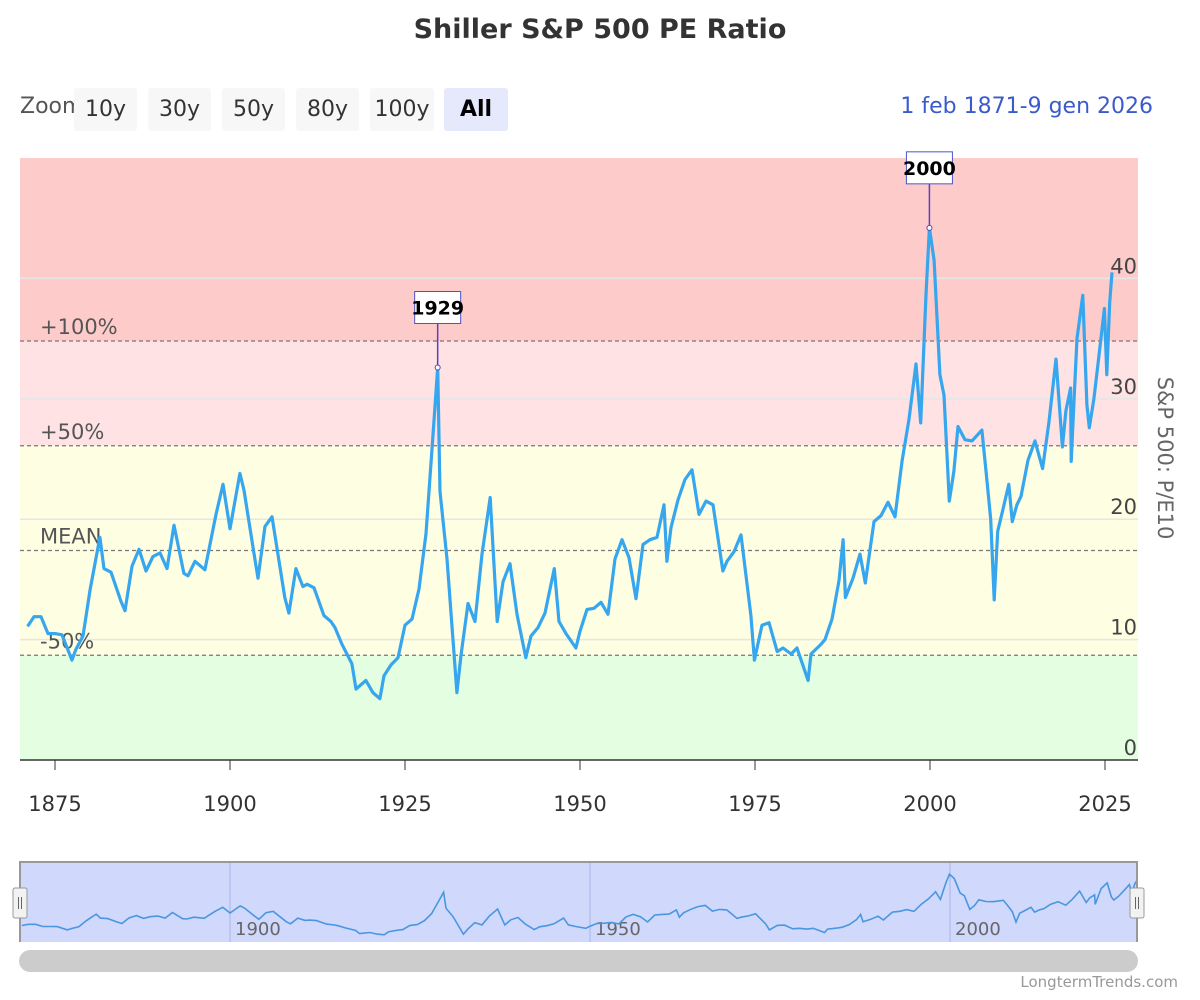 Image resolution: width=1200 pixels, height=1000 pixels. Describe the element at coordinates (960, 106) in the screenshot. I see `range-from: 1 feb 1871` at that location.